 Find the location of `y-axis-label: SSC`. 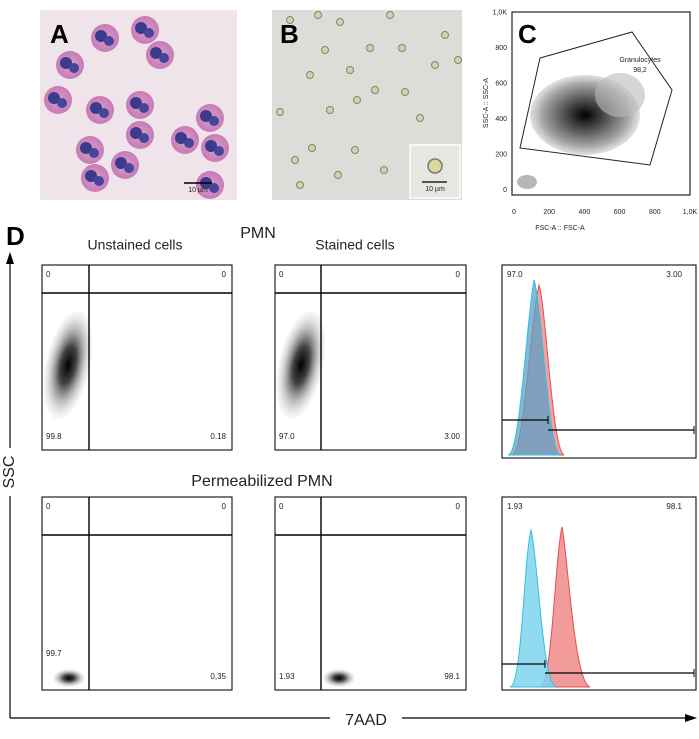

y-axis-label: SSC is located at coordinates (9, 472).